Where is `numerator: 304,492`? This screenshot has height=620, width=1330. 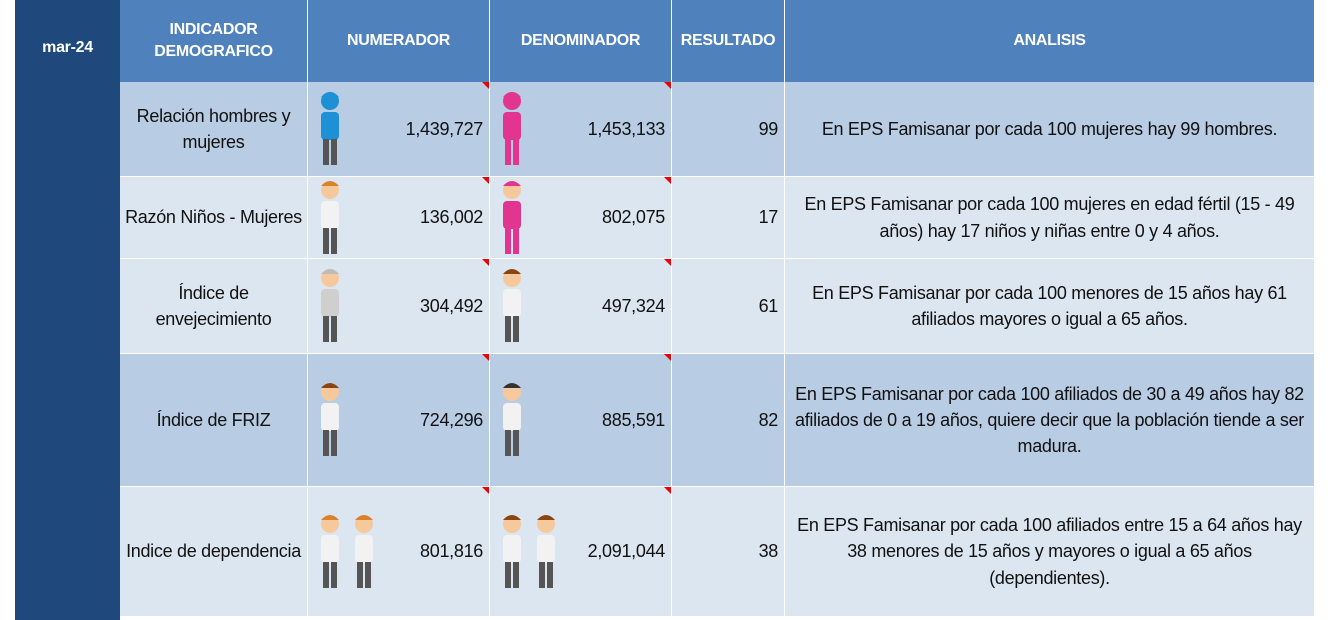
numerator: 304,492 is located at coordinates (399, 306).